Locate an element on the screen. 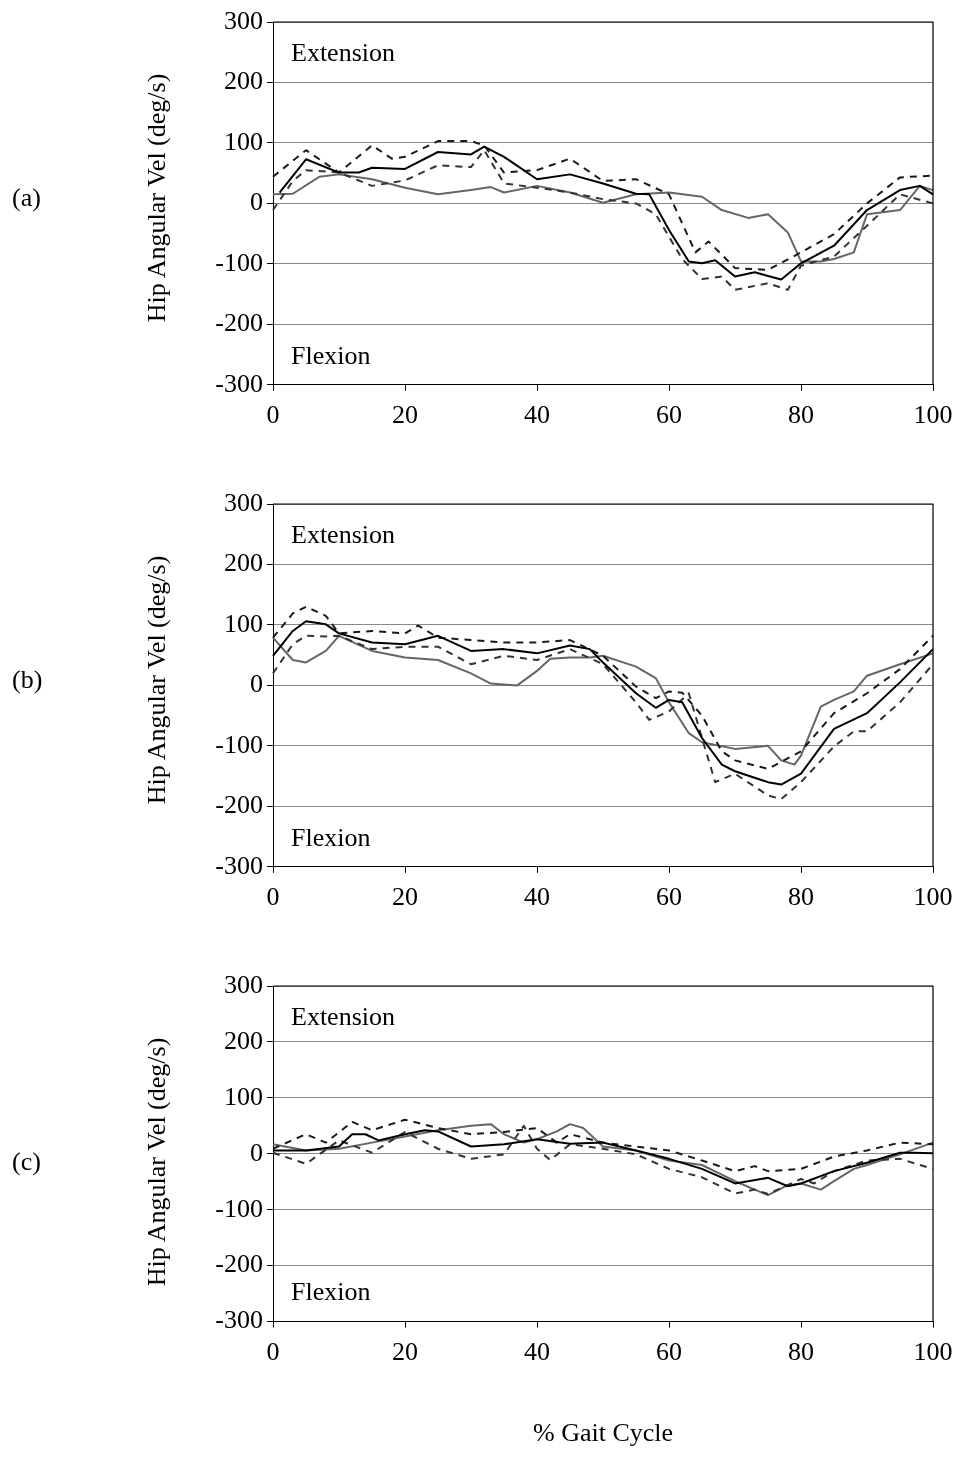  x-axis-title: % Gait Cycle is located at coordinates (603, 1433).